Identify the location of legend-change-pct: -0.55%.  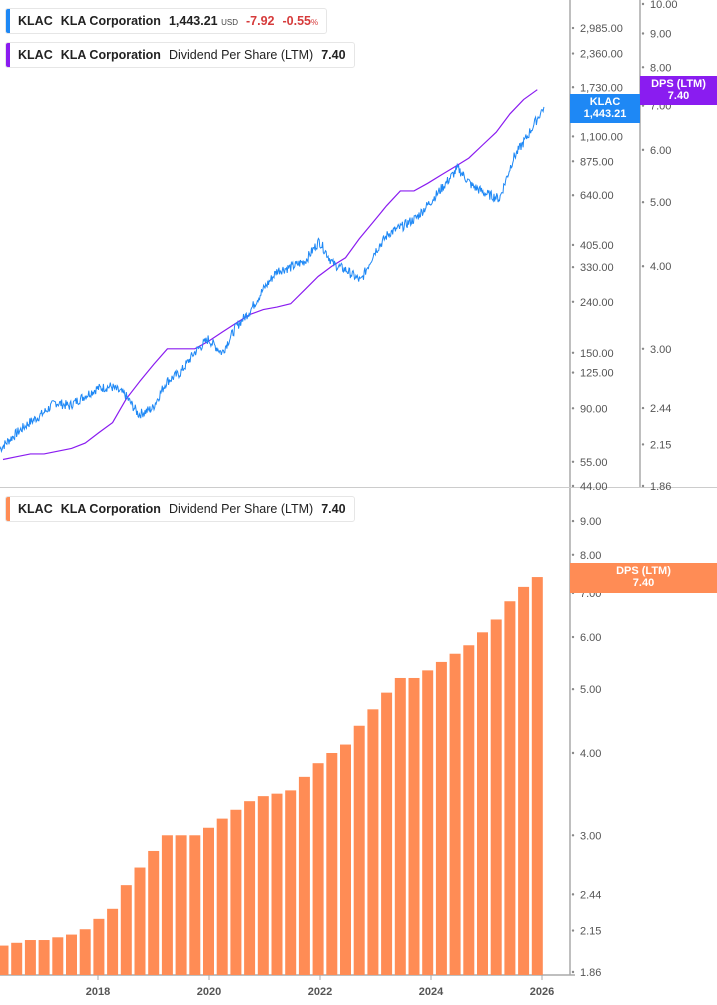
(300, 21).